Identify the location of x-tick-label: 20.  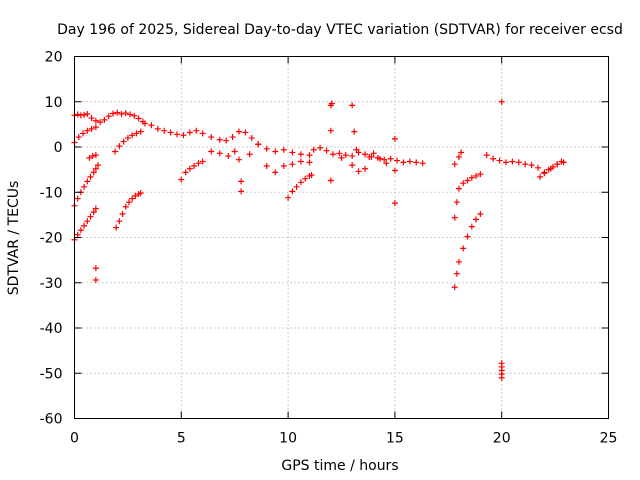
(502, 439).